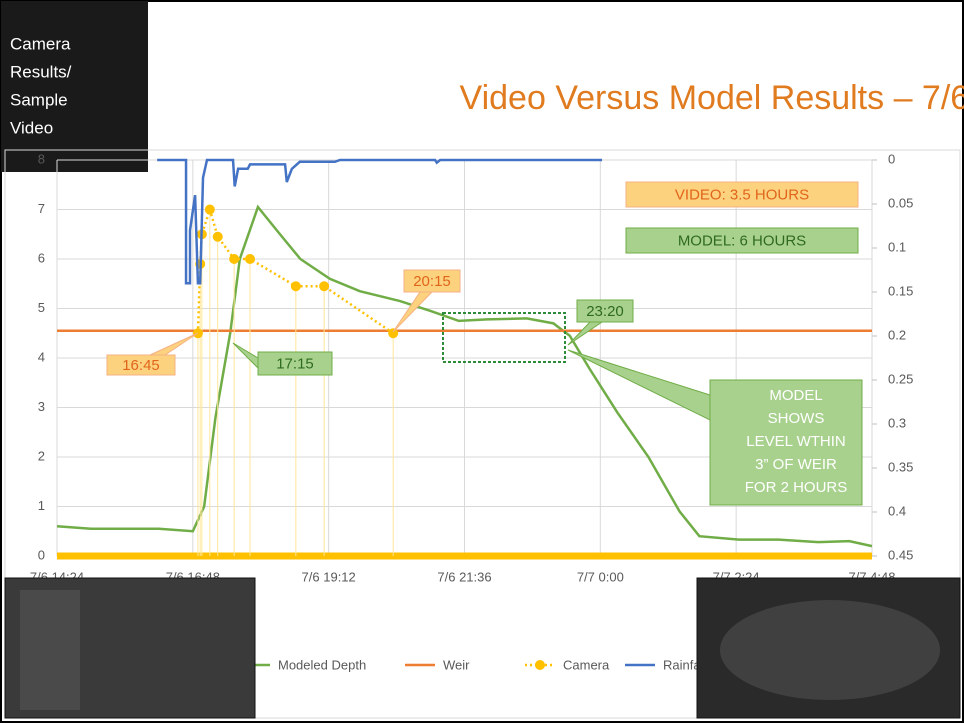 The width and height of the screenshot is (964, 723). I want to click on y-tick-label: 2, so click(41, 455).